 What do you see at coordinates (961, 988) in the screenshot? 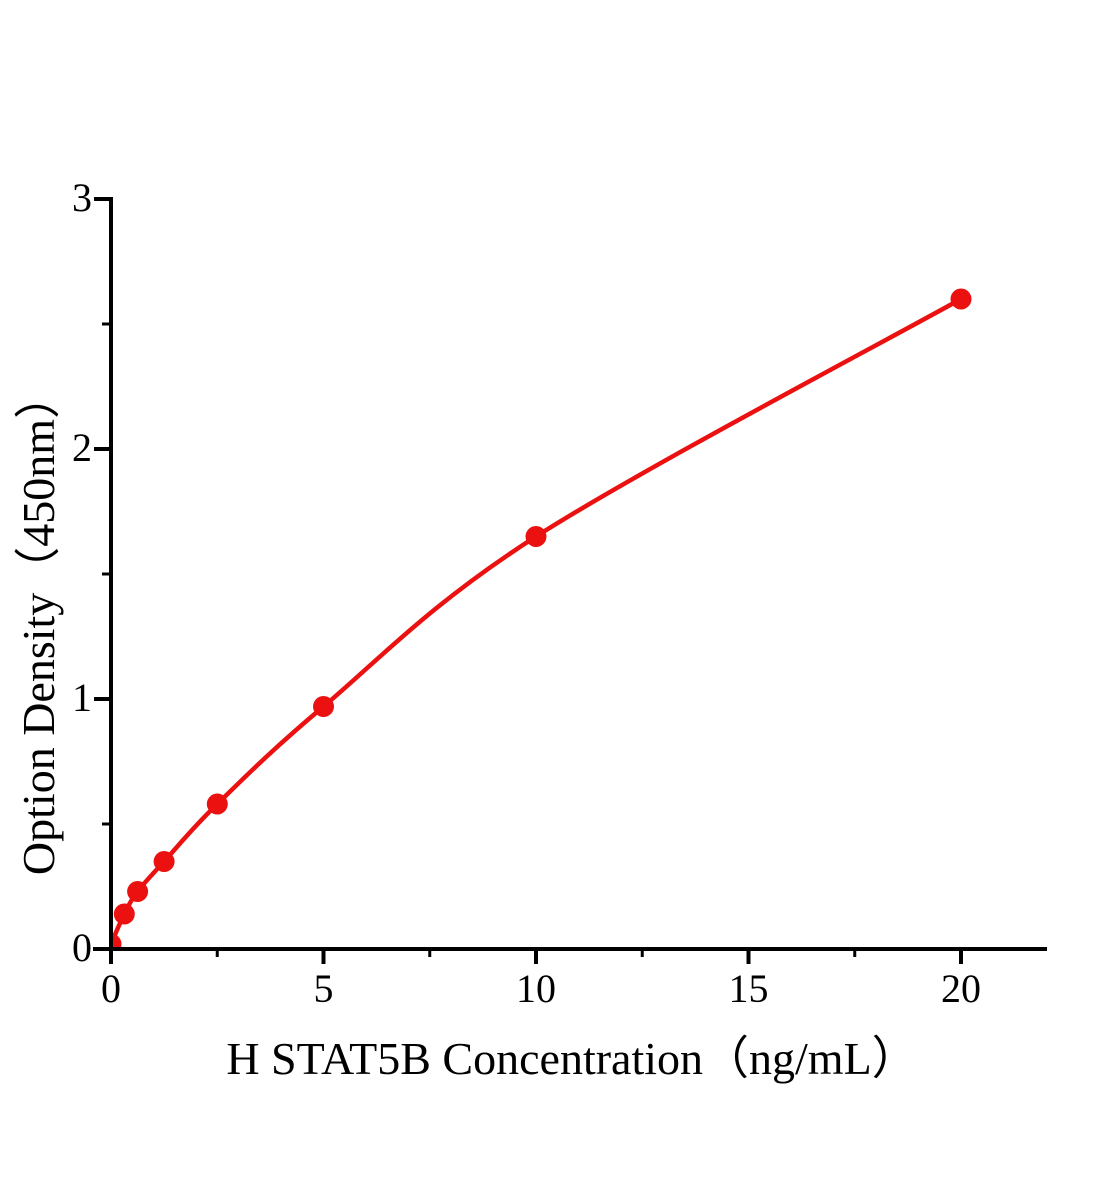
I see `x-tick-label-20: 20` at bounding box center [961, 988].